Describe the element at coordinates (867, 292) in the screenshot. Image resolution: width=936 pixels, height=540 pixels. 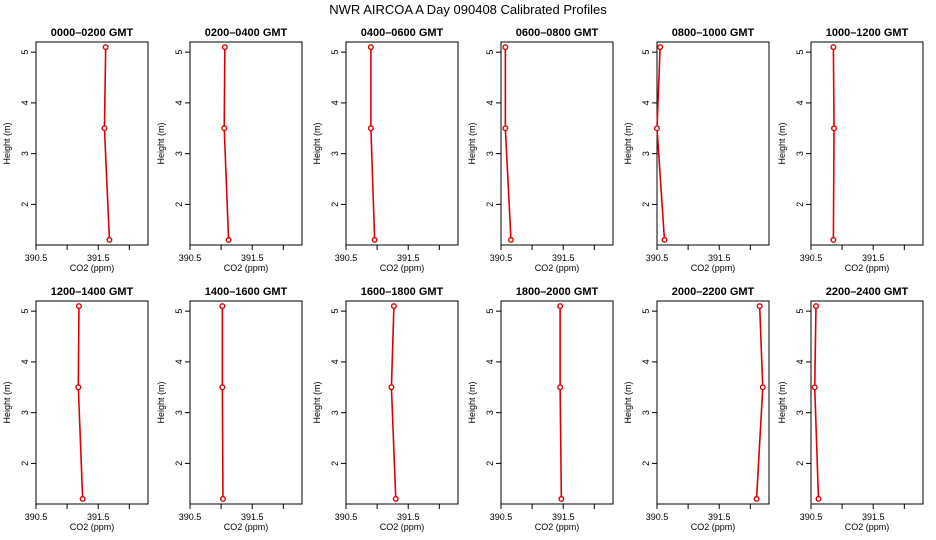
I see `panel-title: 2200–2400 GMT` at that location.